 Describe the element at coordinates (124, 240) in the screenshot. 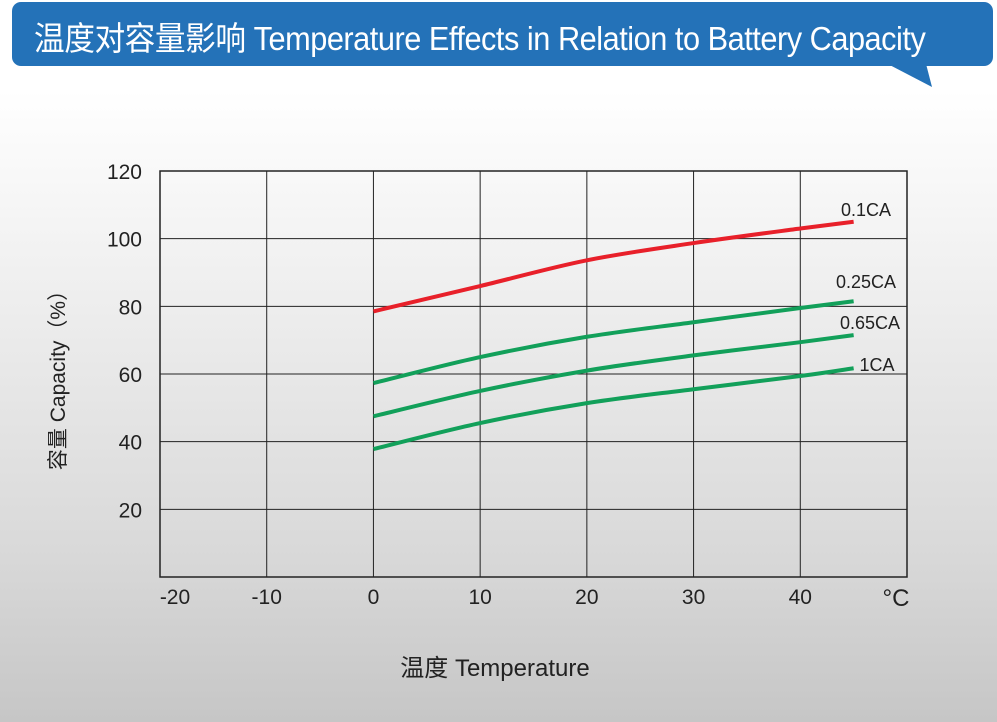

I see `y-tick-label: 100` at that location.